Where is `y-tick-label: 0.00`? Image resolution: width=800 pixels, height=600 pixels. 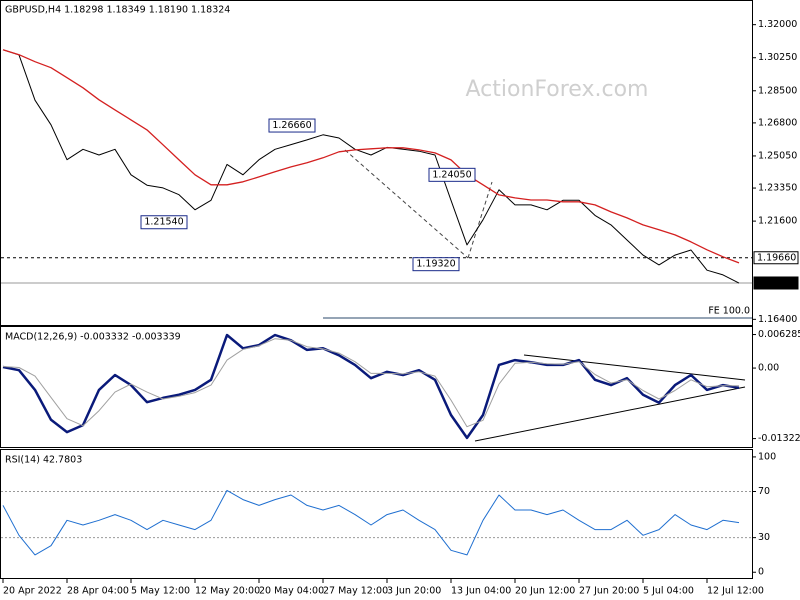 y-tick-label: 0.00 is located at coordinates (768, 368).